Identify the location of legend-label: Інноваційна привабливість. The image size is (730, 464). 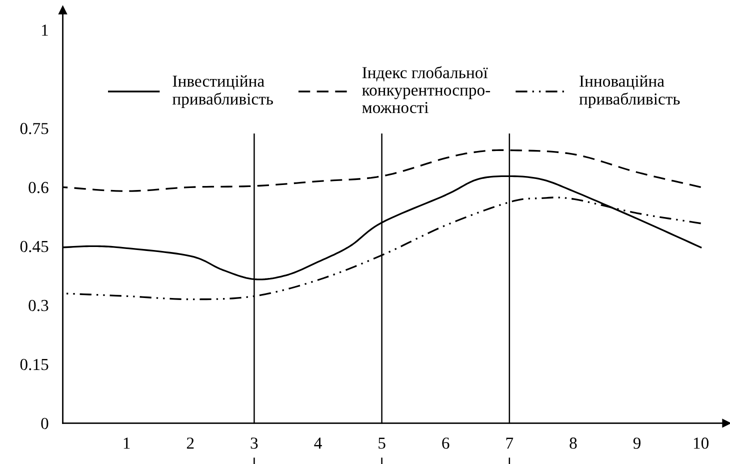
(629, 91).